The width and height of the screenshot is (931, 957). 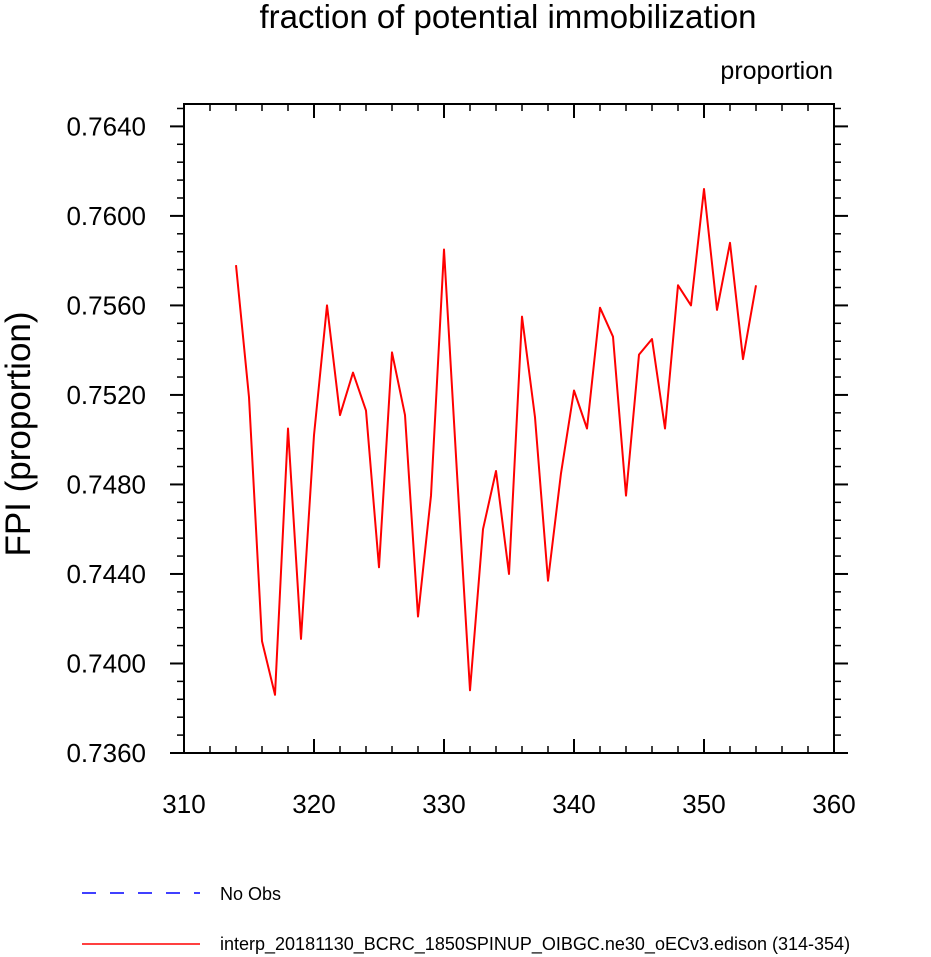 I want to click on y-tick-label: 0.7600, so click(x=106, y=216).